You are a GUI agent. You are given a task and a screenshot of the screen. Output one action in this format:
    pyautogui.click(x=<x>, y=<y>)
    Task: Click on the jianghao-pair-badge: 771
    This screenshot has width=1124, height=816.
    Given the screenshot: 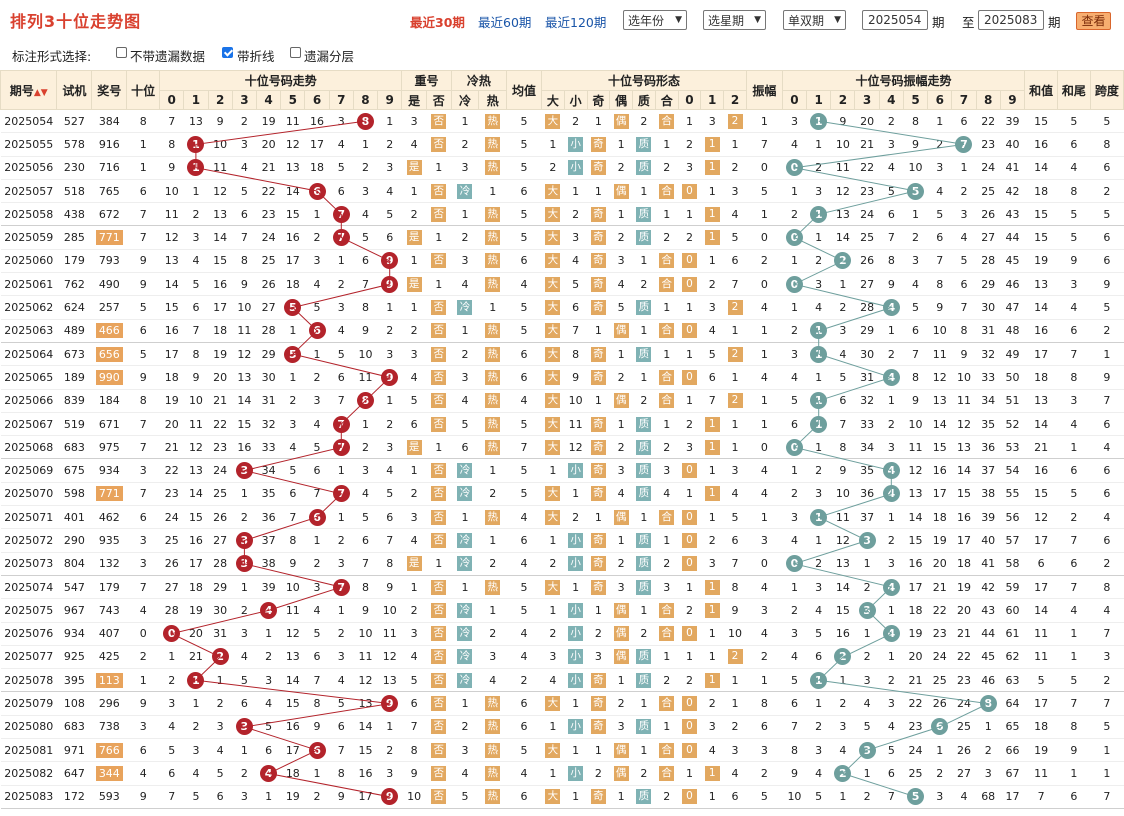 What is the action you would take?
    pyautogui.click(x=109, y=238)
    